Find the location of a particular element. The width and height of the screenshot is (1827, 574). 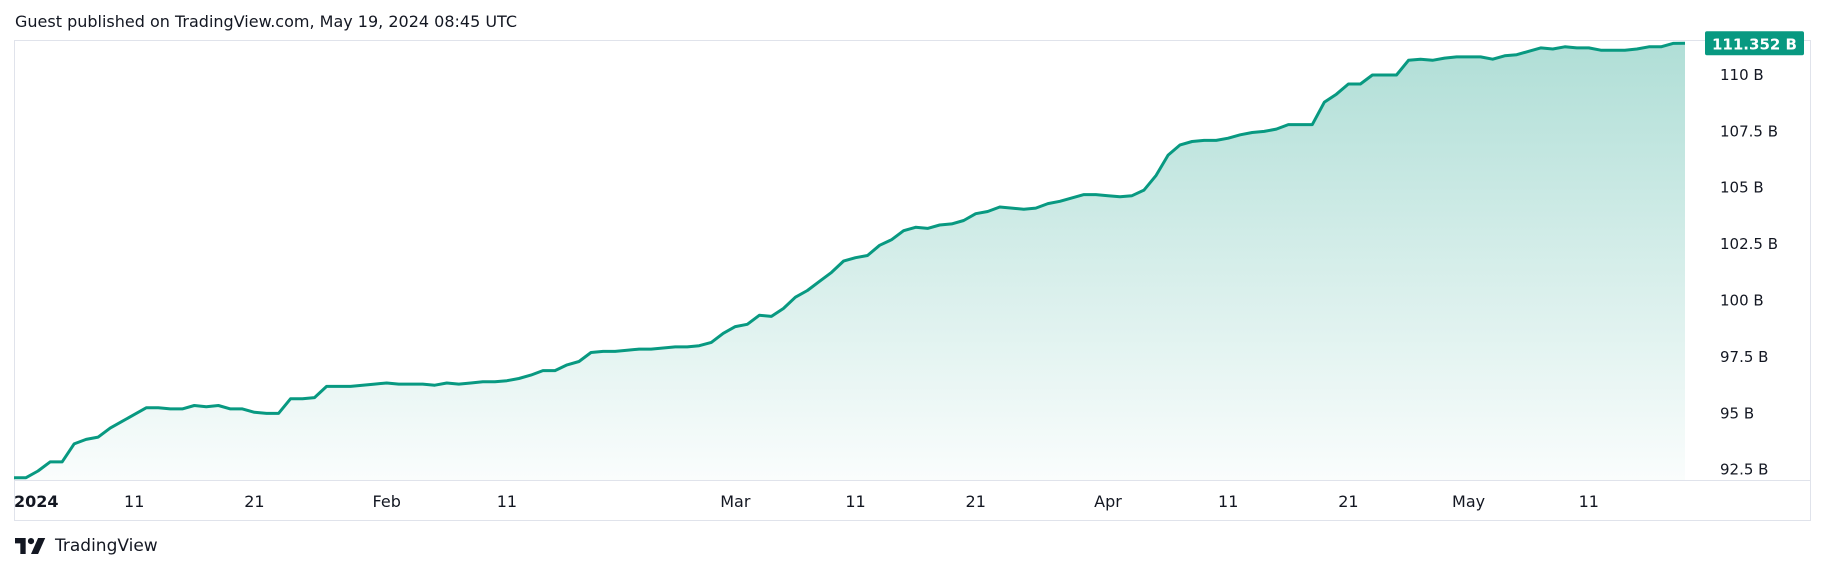

y-tick-label: 110 B is located at coordinates (1742, 75).